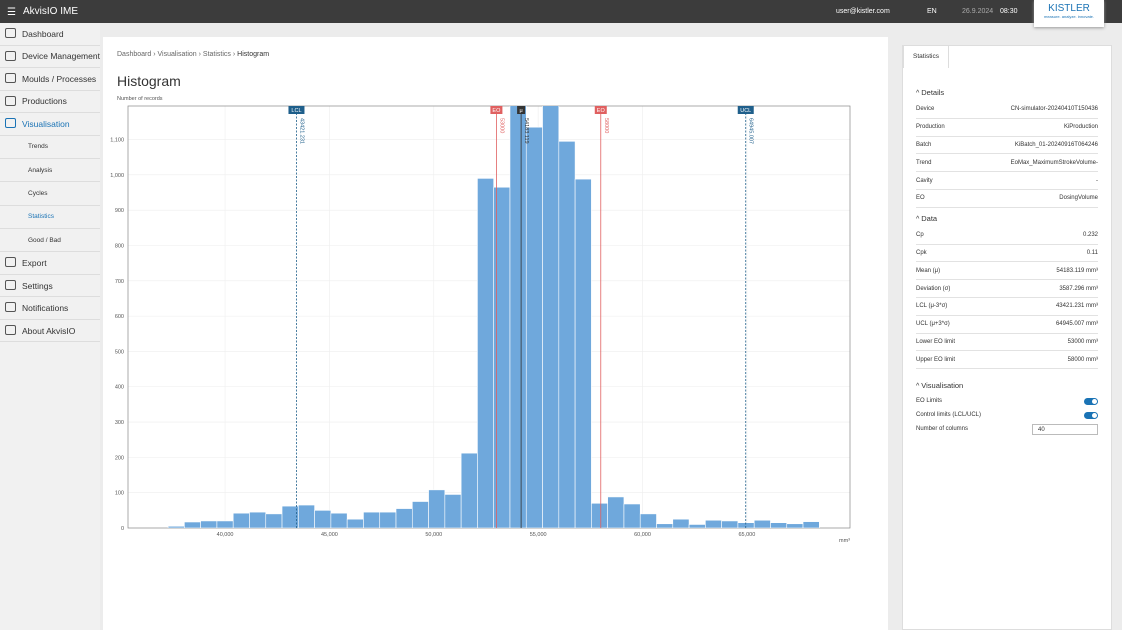 The image size is (1122, 630). Describe the element at coordinates (1097, 180) in the screenshot. I see `info-value: -` at that location.